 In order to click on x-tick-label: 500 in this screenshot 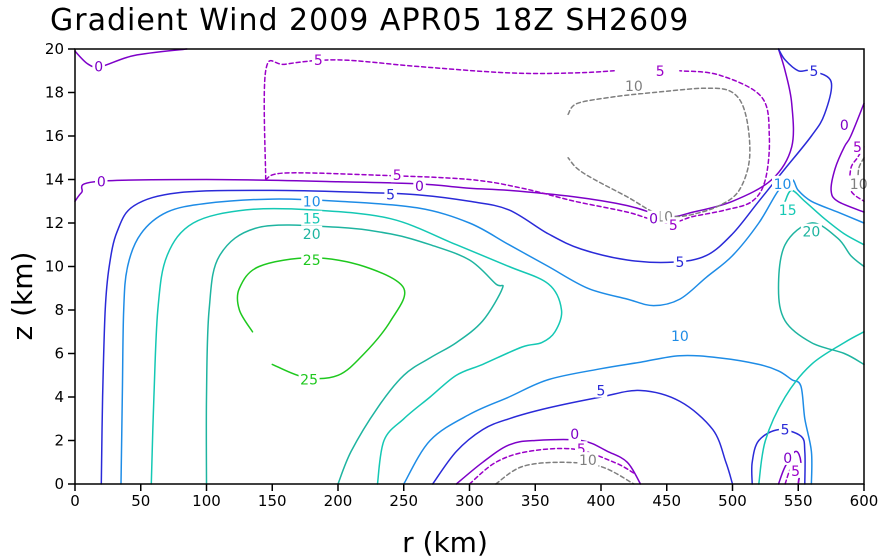, I will do `click(732, 501)`.